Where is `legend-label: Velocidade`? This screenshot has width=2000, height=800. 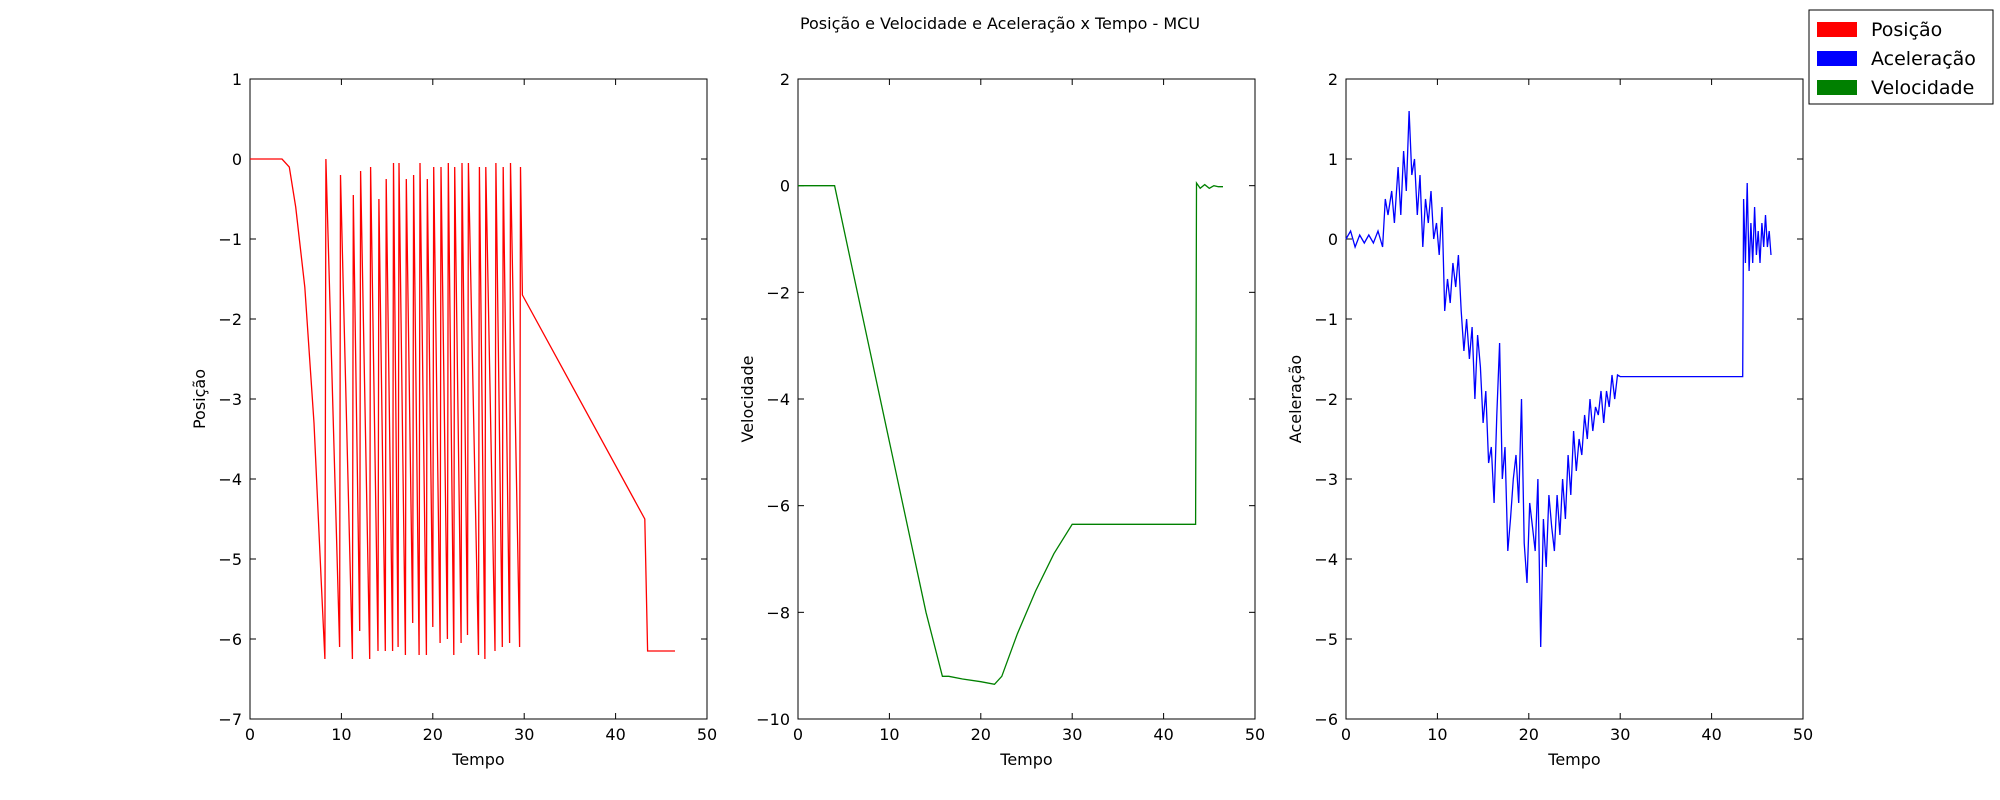 legend-label: Velocidade is located at coordinates (1922, 88).